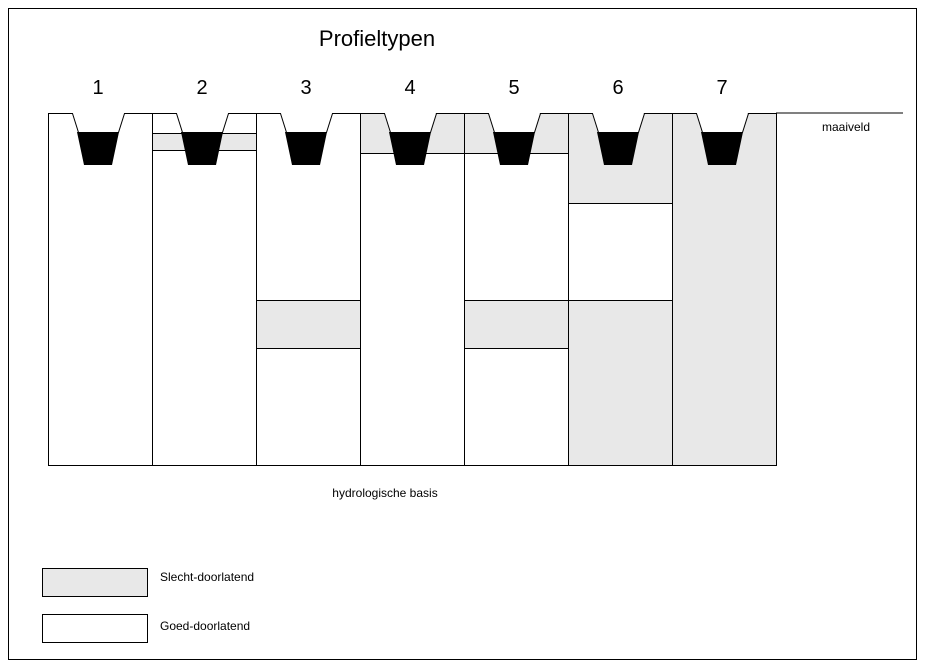  What do you see at coordinates (377, 38) in the screenshot?
I see `title: Profieltypen` at bounding box center [377, 38].